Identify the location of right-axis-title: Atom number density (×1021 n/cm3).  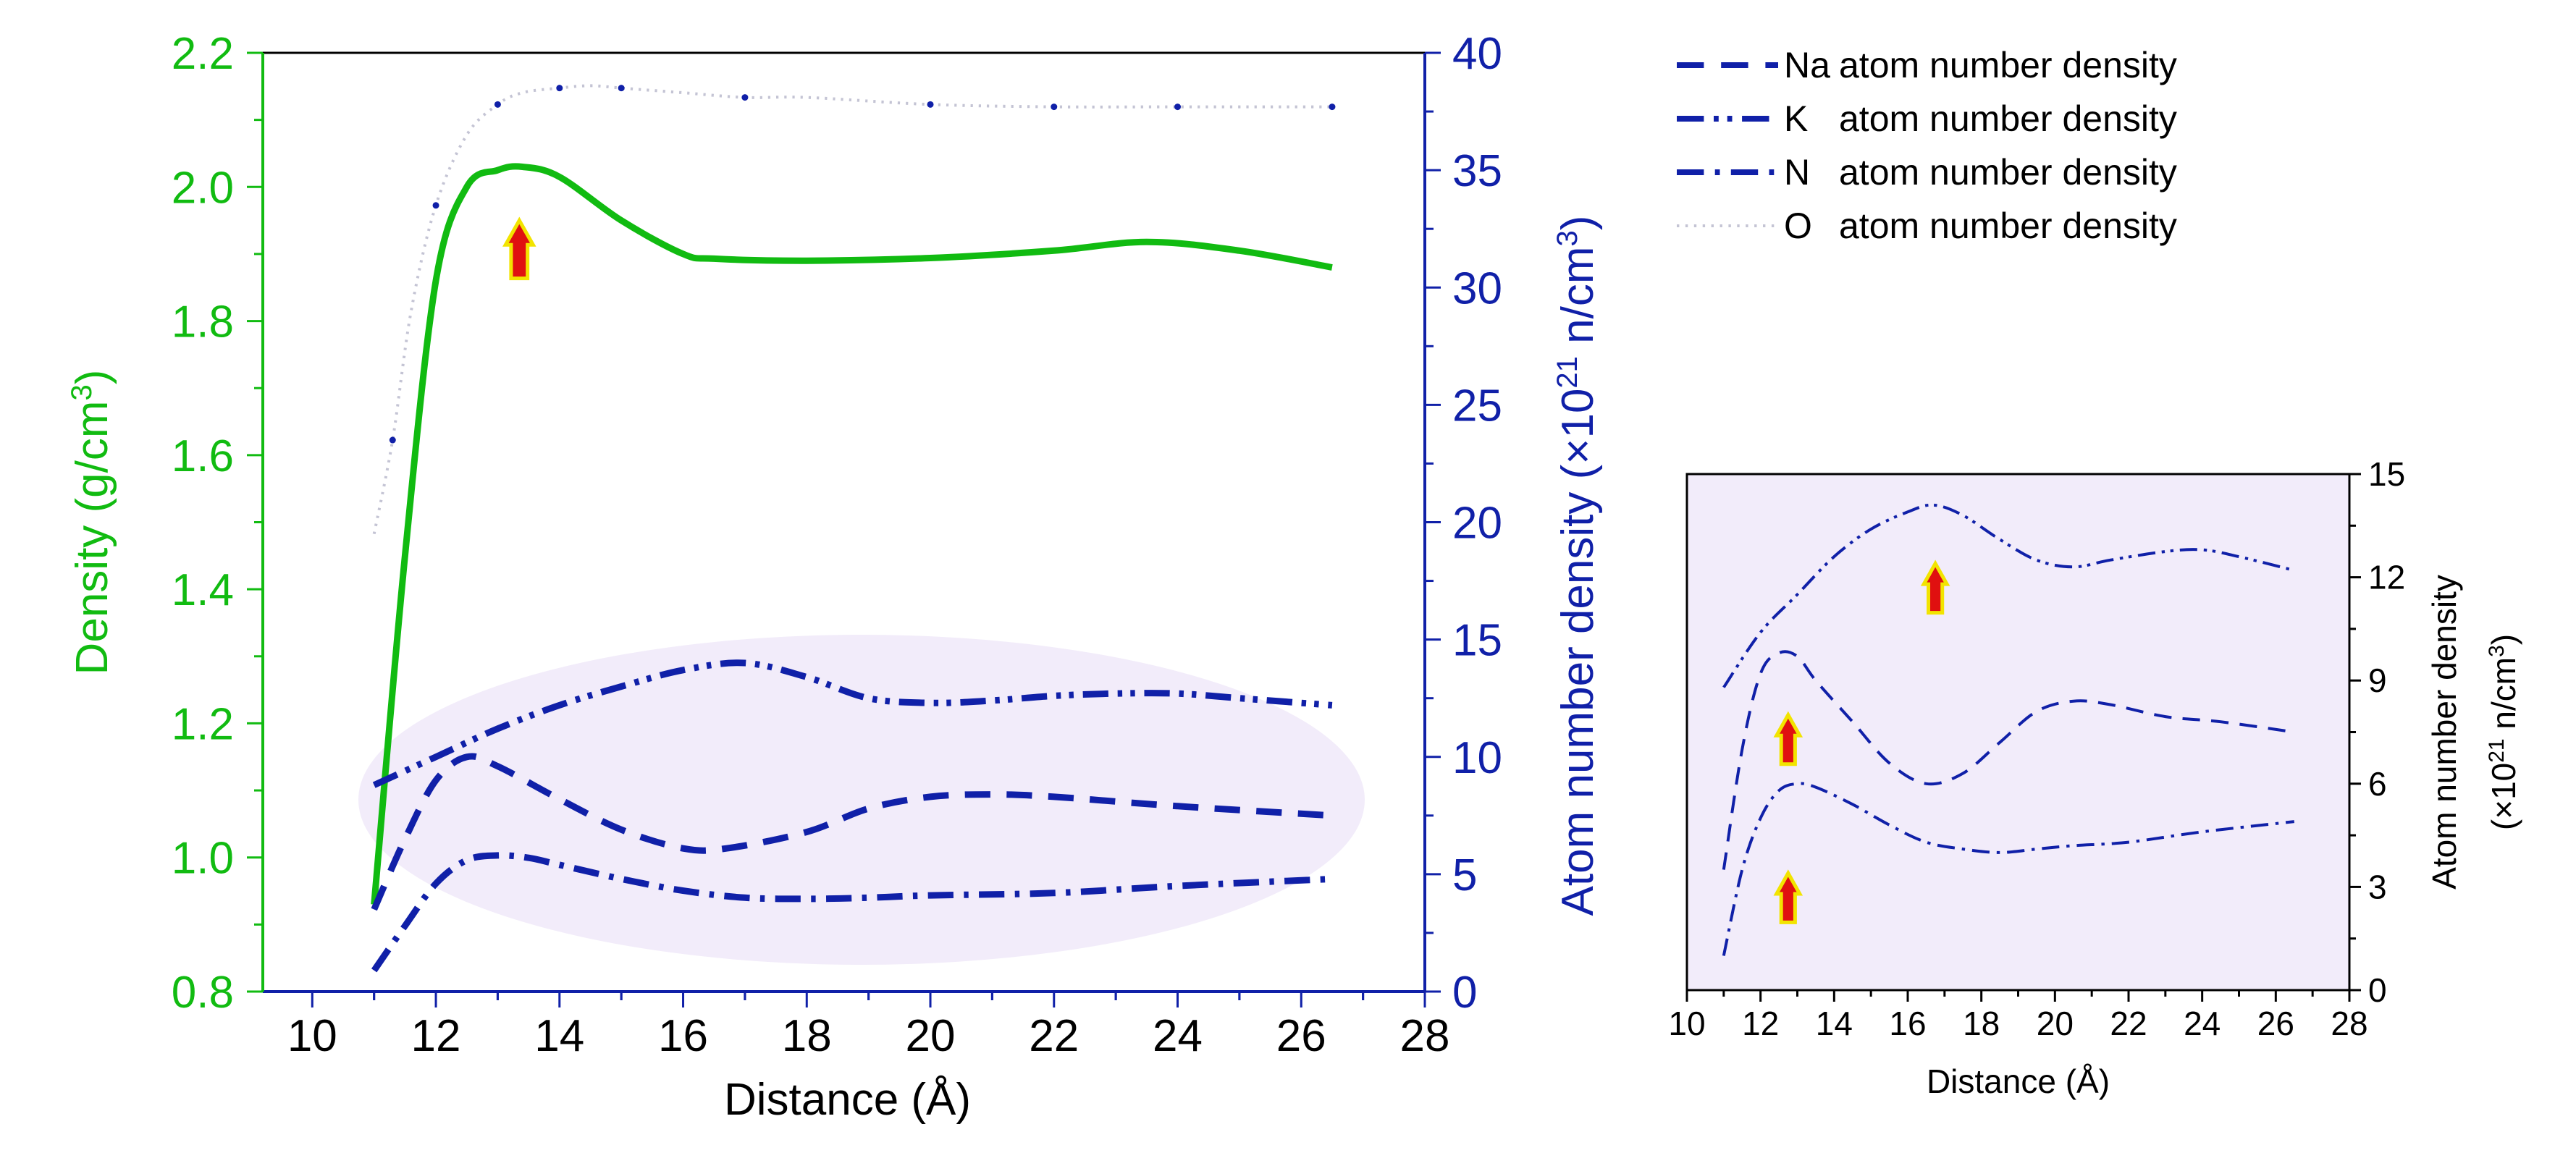
(1577, 566).